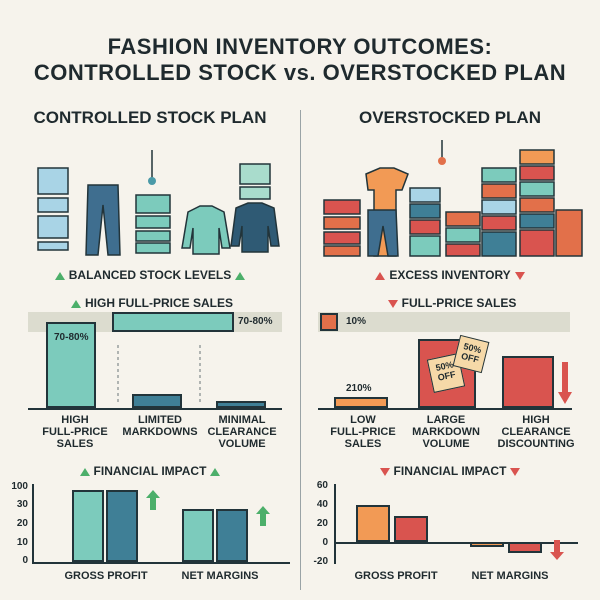 This screenshot has height=600, width=600. I want to click on page-title-line1: FASHION INVENTORY OUTCOMES:, so click(300, 46).